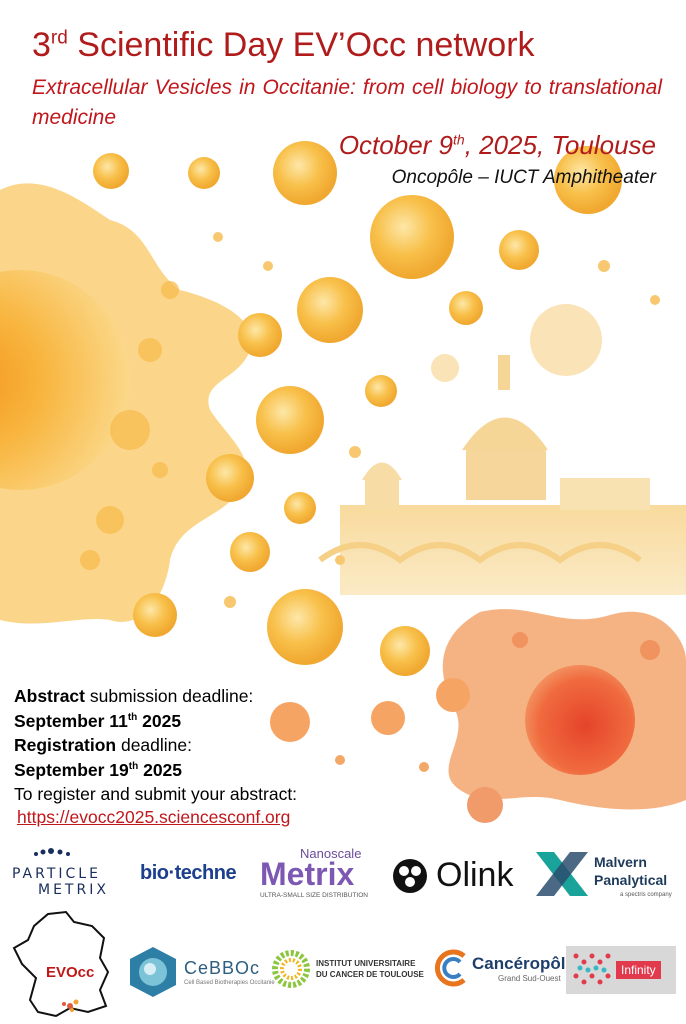  I want to click on cebboc-tagline: Cell Based Biotherapies Occitanie, so click(229, 983).